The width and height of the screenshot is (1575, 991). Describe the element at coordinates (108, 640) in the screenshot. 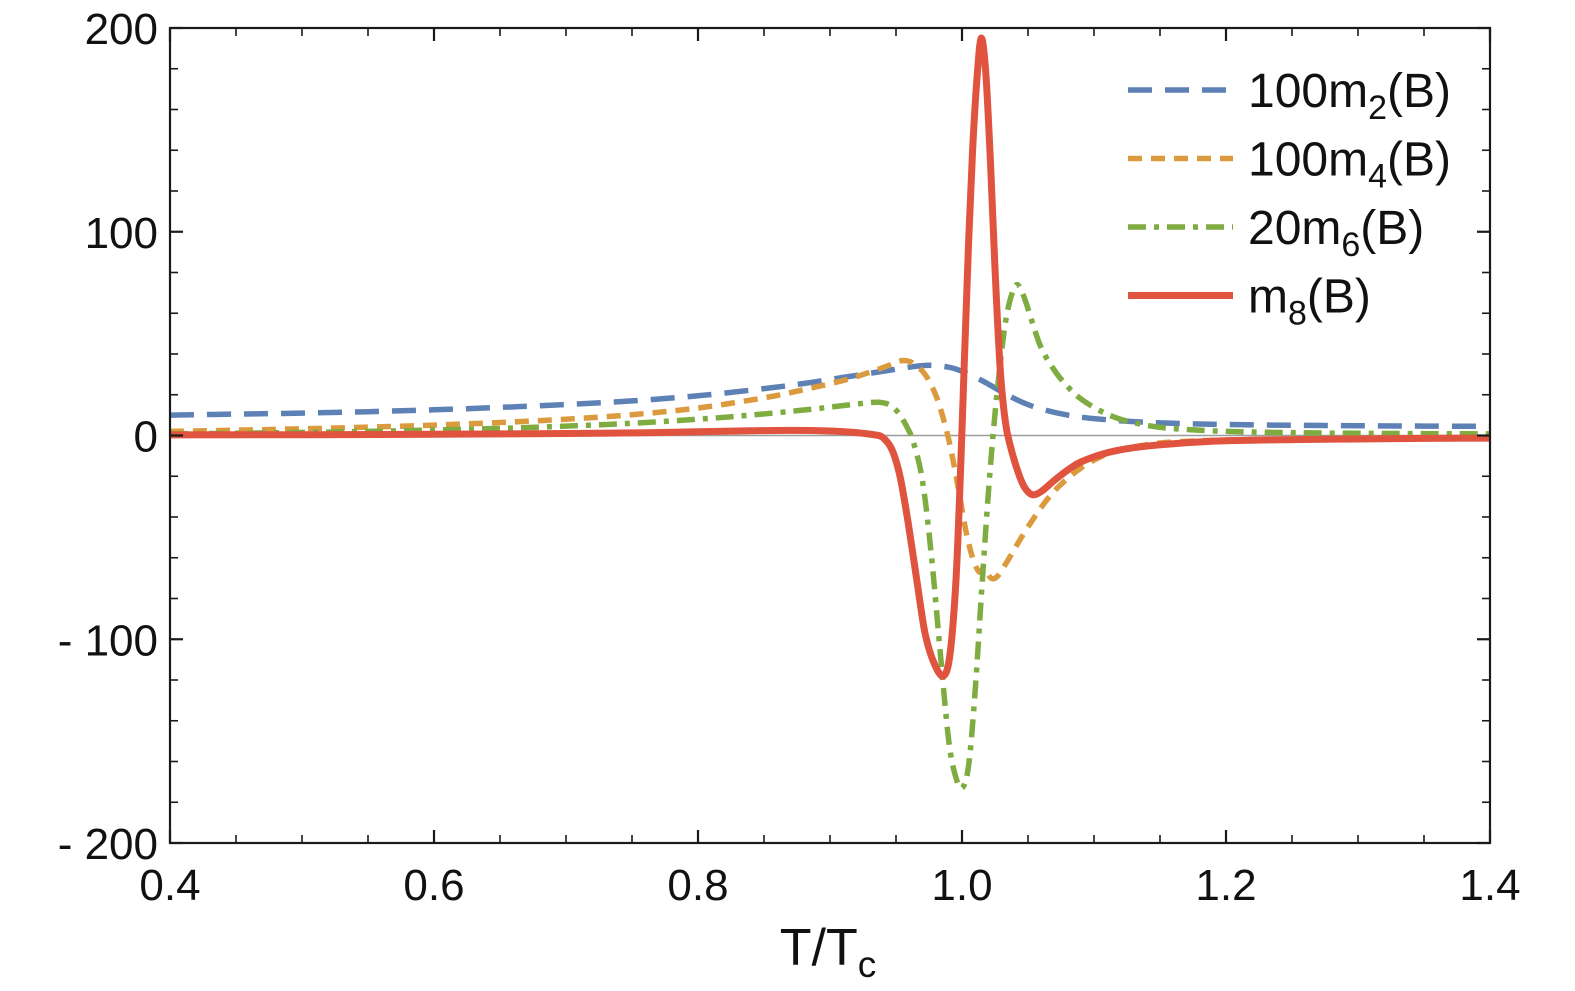

I see `y-tick-label: - 100` at that location.